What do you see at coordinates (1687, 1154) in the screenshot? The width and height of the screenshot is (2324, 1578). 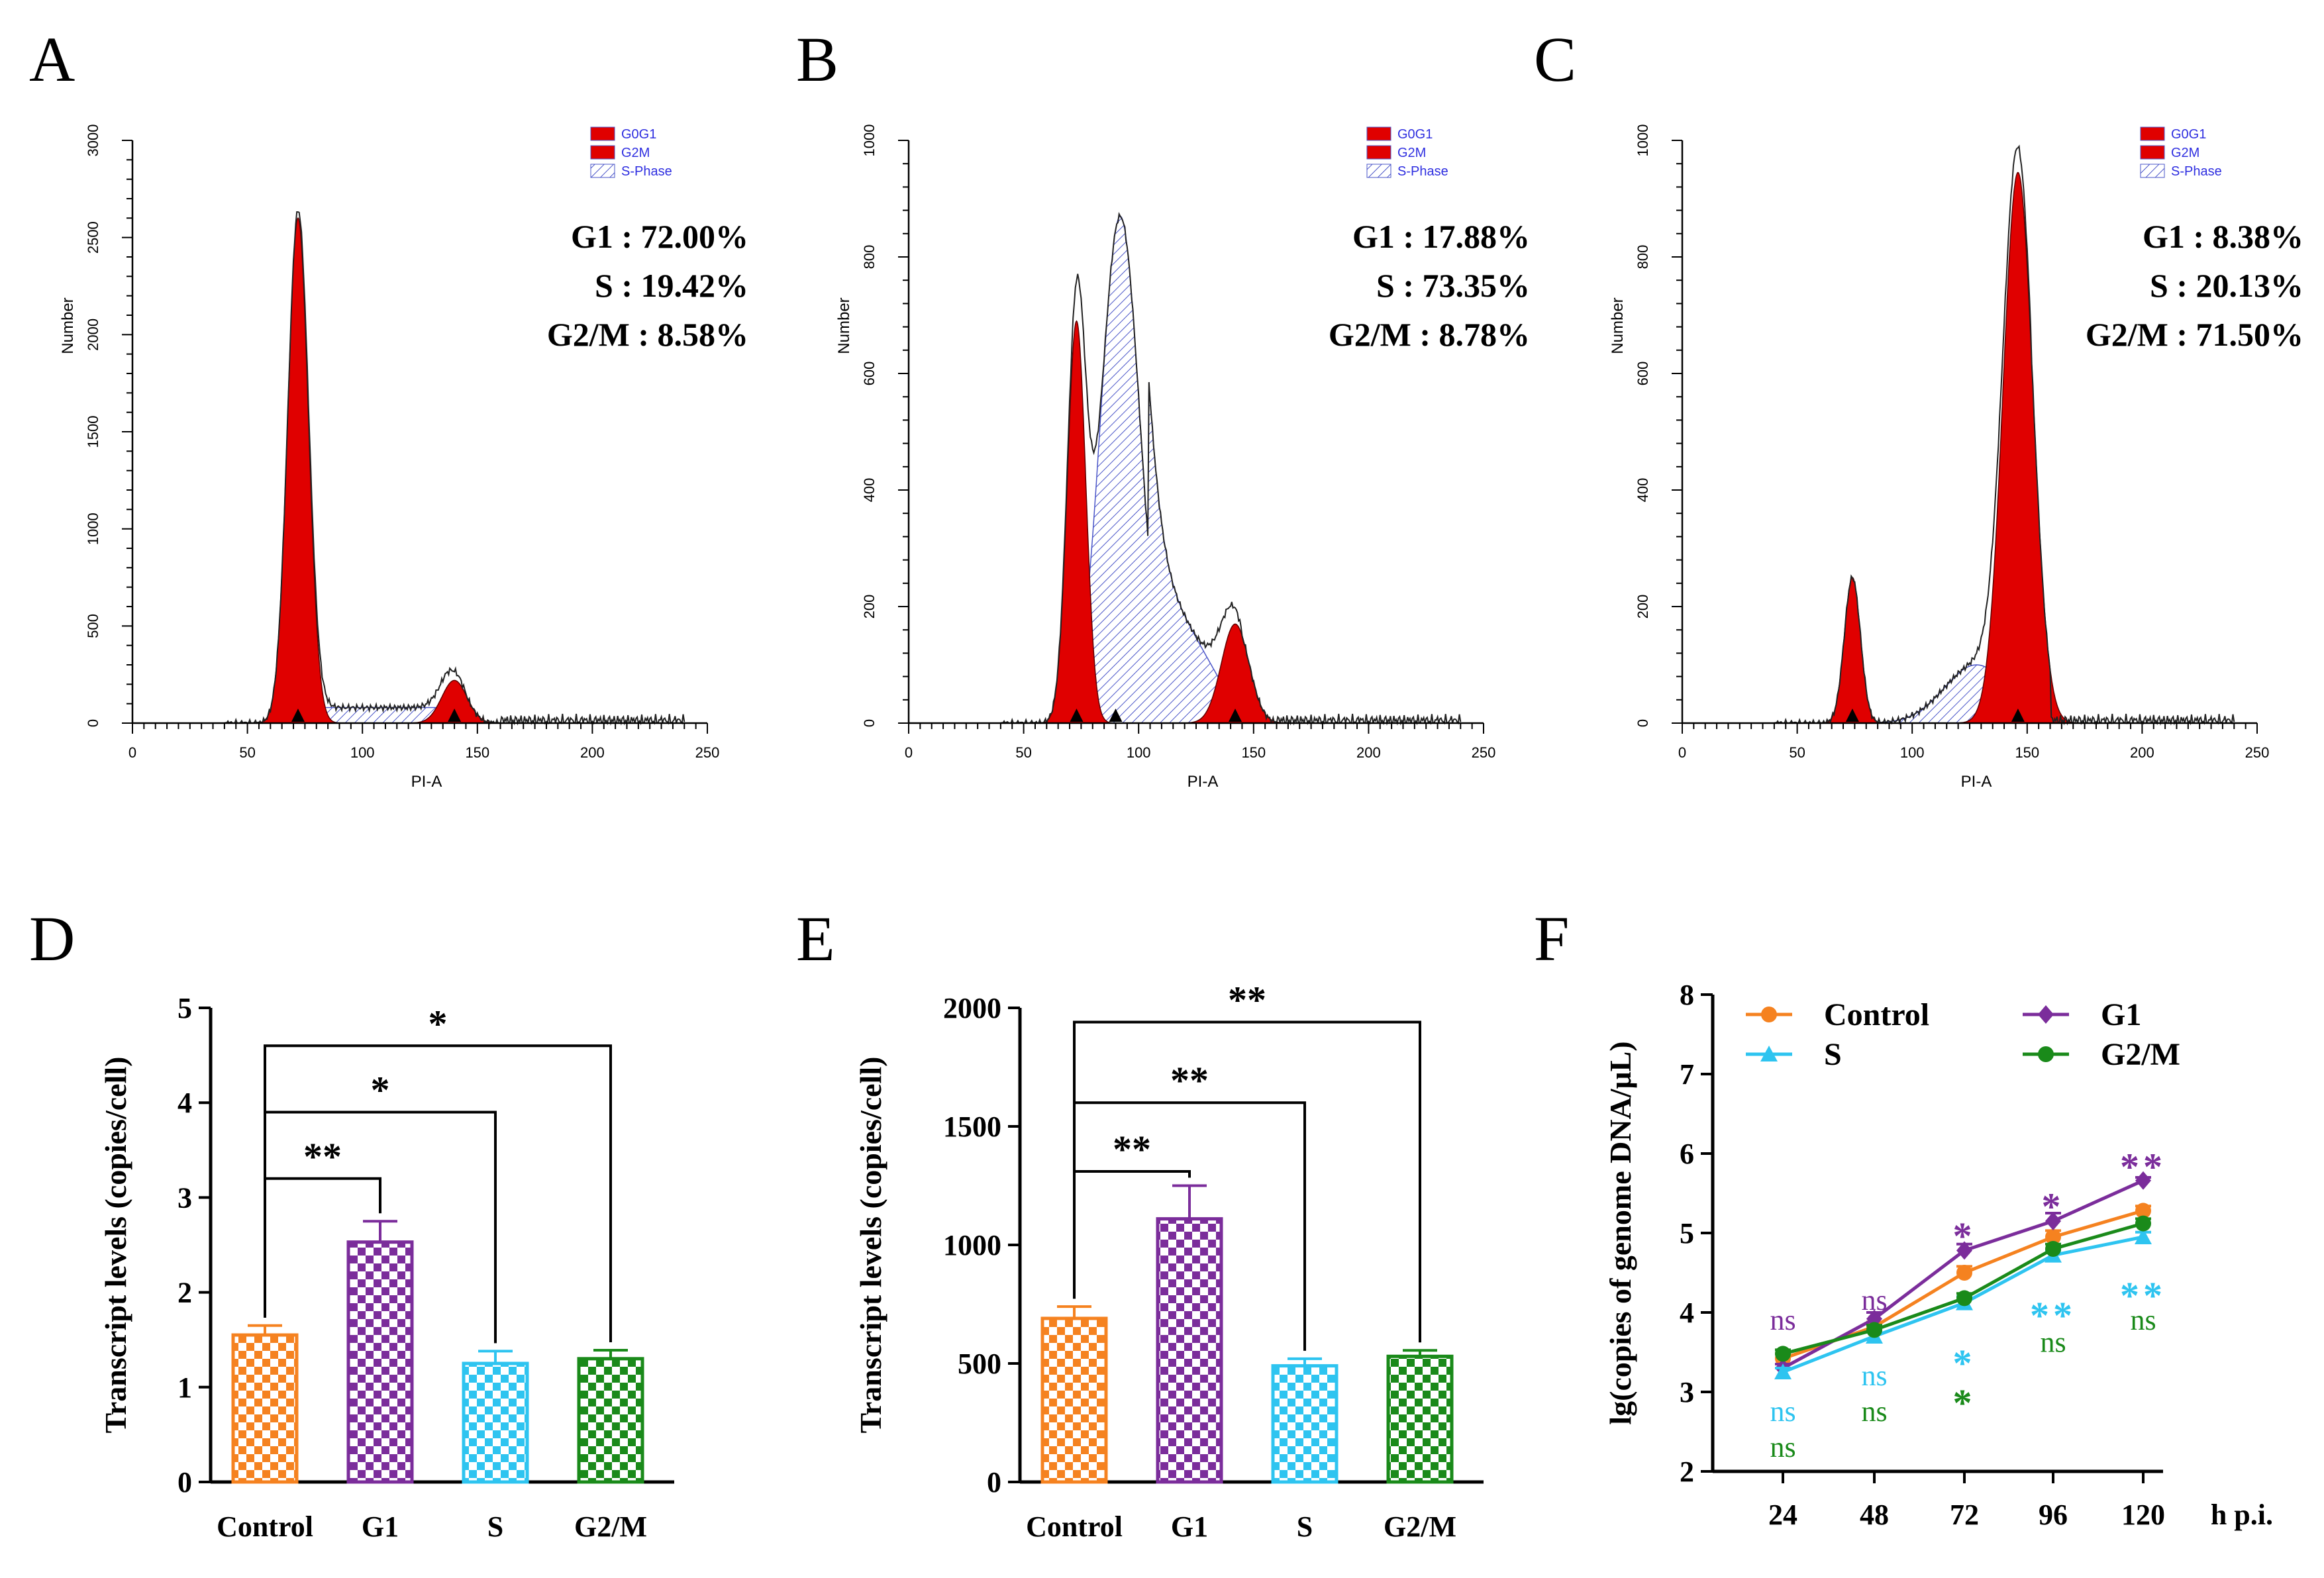 I see `line-y-tick-label: 6` at bounding box center [1687, 1154].